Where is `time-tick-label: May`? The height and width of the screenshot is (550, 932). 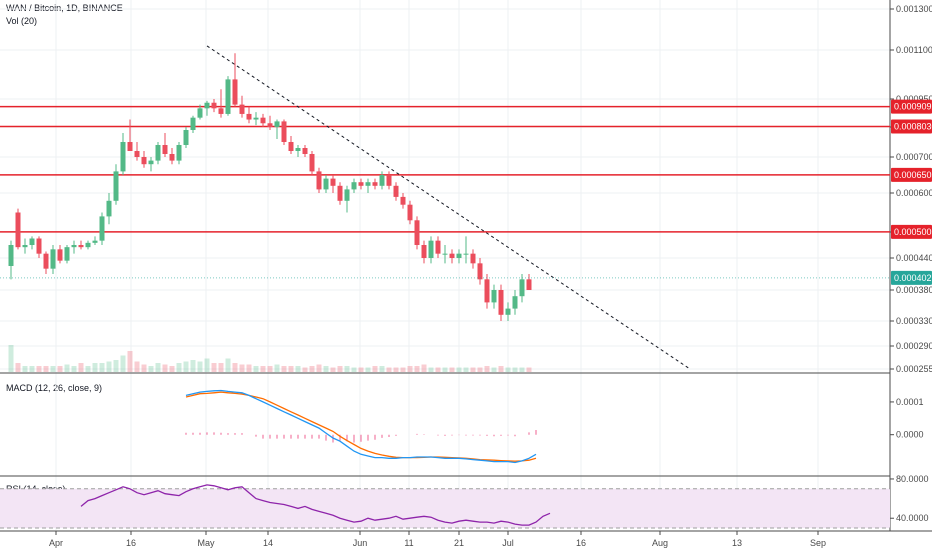 time-tick-label: May is located at coordinates (206, 543).